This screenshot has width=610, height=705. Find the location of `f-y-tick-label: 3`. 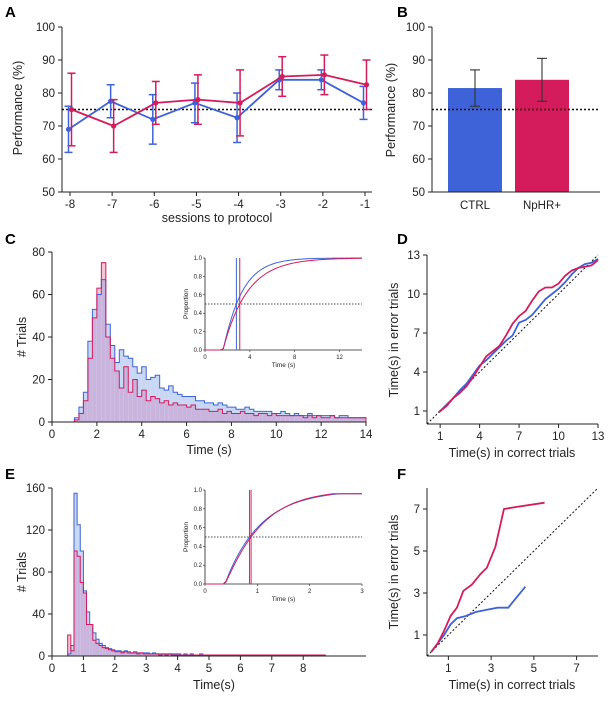

f-y-tick-label: 3 is located at coordinates (417, 594).